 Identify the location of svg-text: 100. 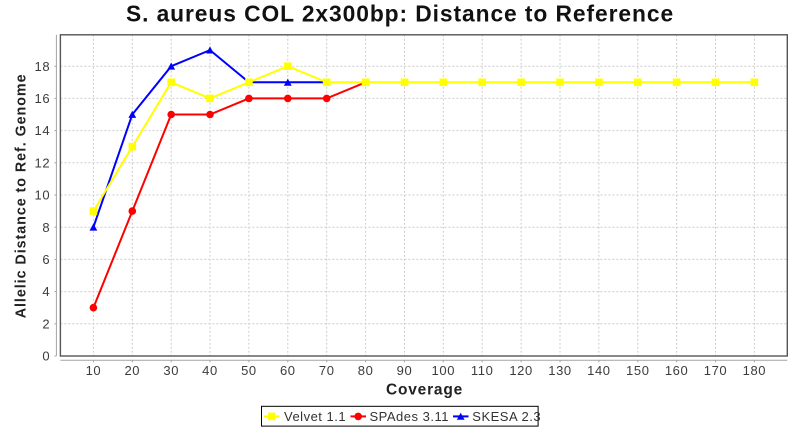
(444, 370).